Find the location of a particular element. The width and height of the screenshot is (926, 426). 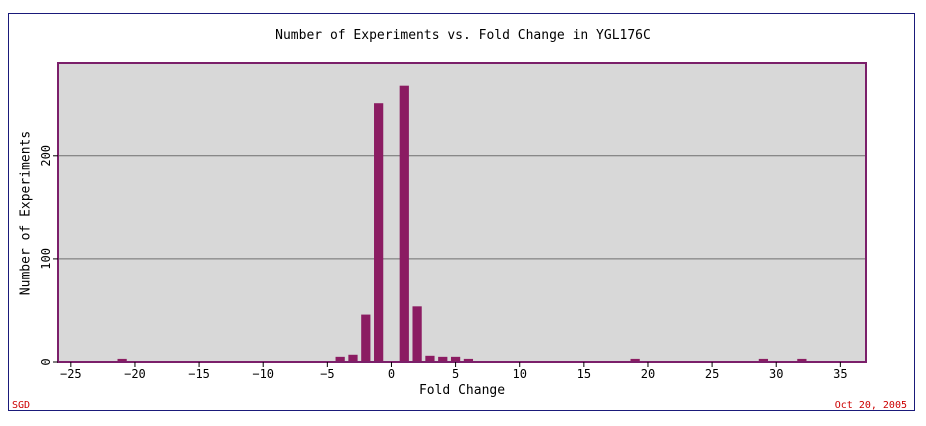

x-tick-label: 30 is located at coordinates (776, 374).